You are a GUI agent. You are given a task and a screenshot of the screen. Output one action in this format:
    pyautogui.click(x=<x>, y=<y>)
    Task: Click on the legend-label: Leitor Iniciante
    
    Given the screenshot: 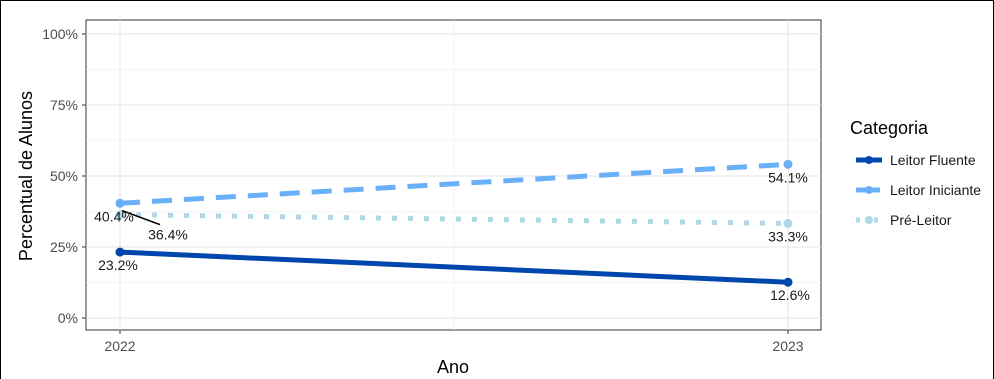 What is the action you would take?
    pyautogui.click(x=935, y=190)
    